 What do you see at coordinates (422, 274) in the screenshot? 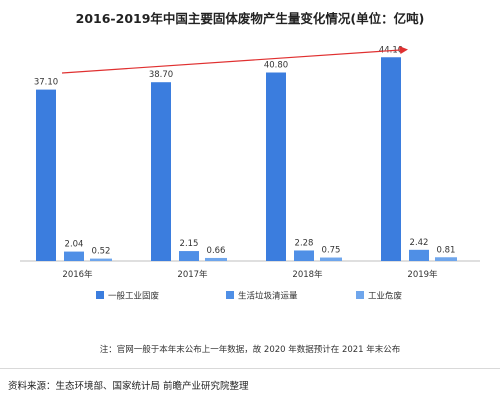
I see `x-tick-label-3: 2019年` at bounding box center [422, 274].